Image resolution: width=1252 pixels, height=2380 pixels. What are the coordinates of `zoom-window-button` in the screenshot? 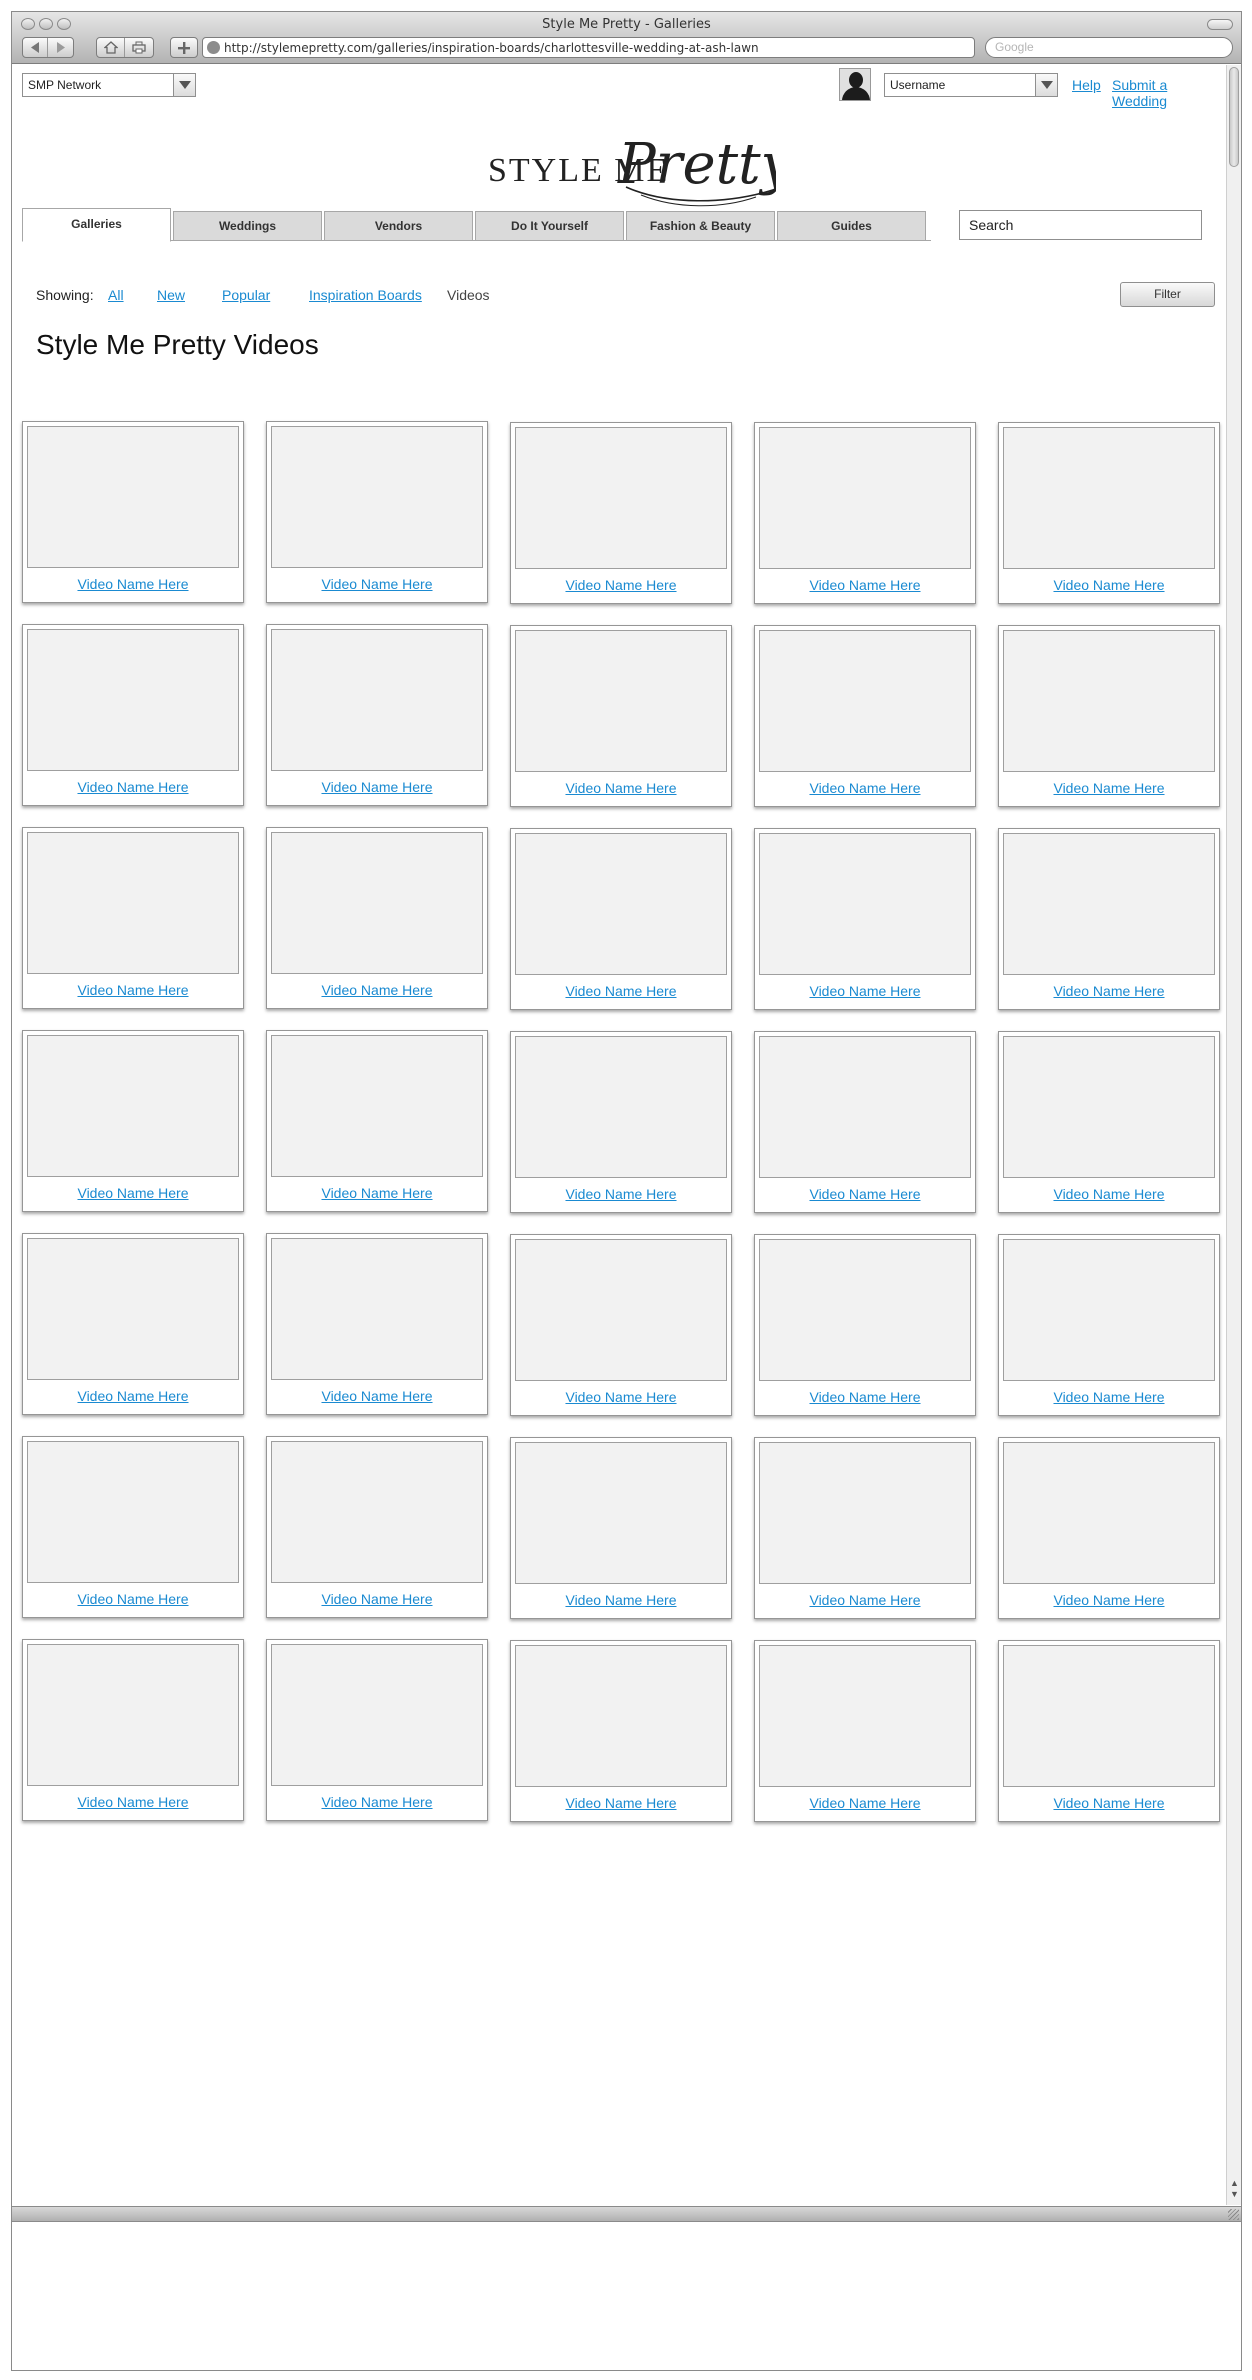 It's located at (64, 24).